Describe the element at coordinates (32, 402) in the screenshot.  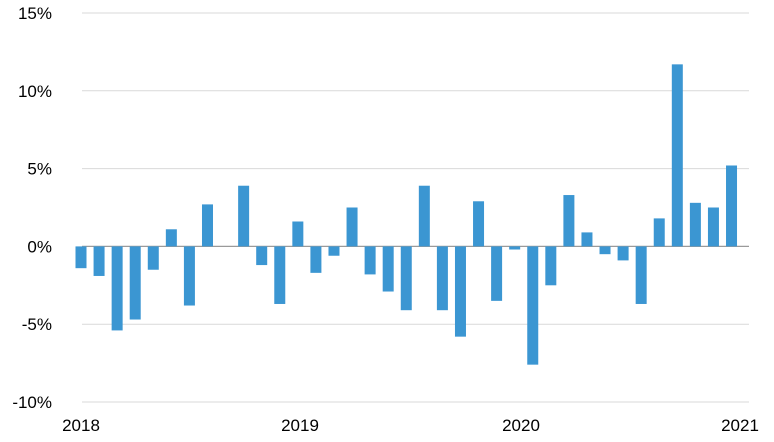
I see `y-tick-label: -10%` at that location.